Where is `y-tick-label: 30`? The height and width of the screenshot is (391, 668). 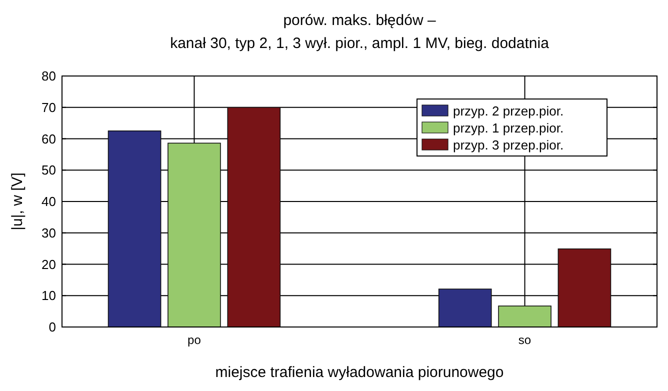
y-tick-label: 30 is located at coordinates (49, 232).